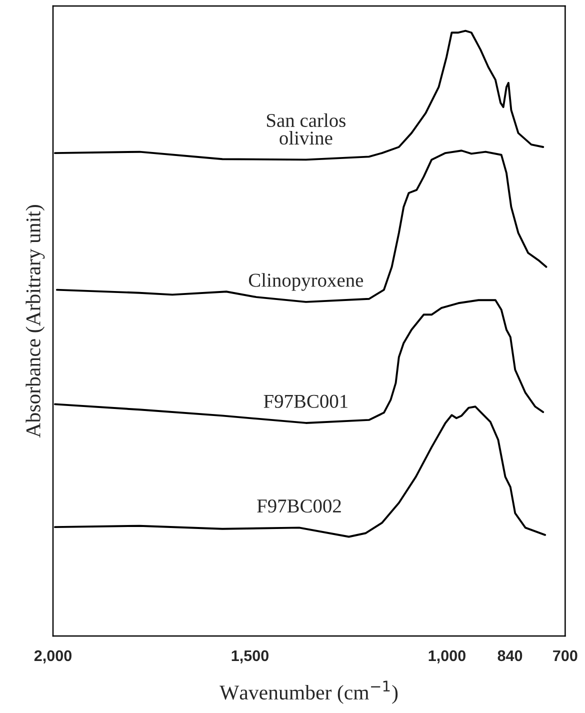  I want to click on x-tick-label: 1,000, so click(447, 657).